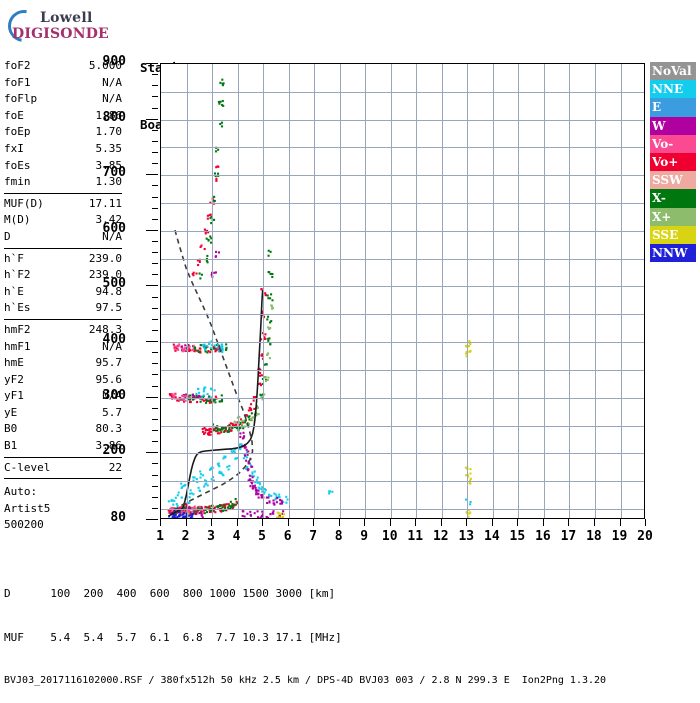  Describe the element at coordinates (109, 149) in the screenshot. I see `parameter-value: 5.35` at that location.